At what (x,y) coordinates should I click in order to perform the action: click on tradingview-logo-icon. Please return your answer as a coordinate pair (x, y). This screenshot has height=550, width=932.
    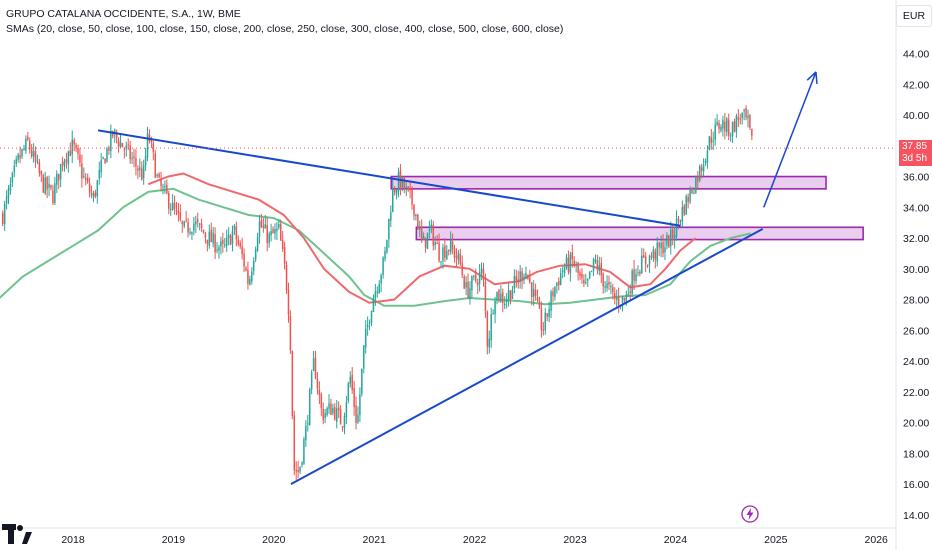
    Looking at the image, I should click on (16, 535).